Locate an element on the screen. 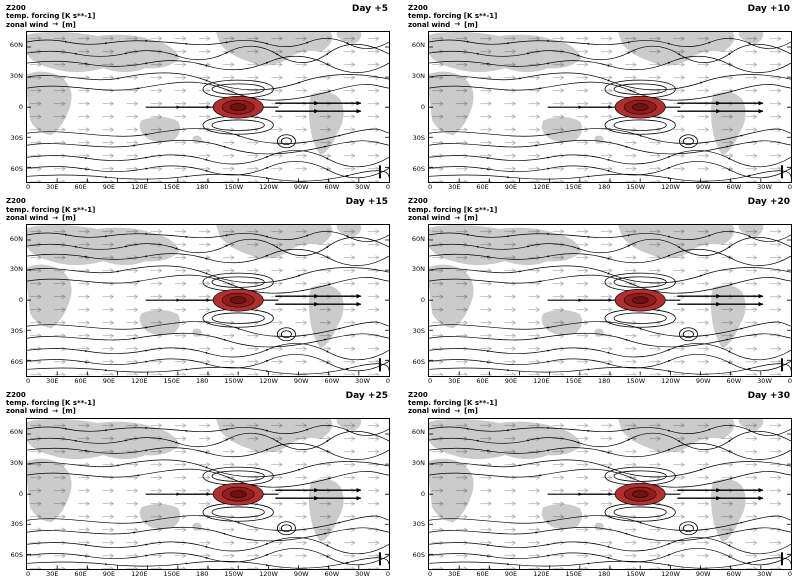 This screenshot has height=586, width=800. day-label: Day +20 is located at coordinates (768, 202).